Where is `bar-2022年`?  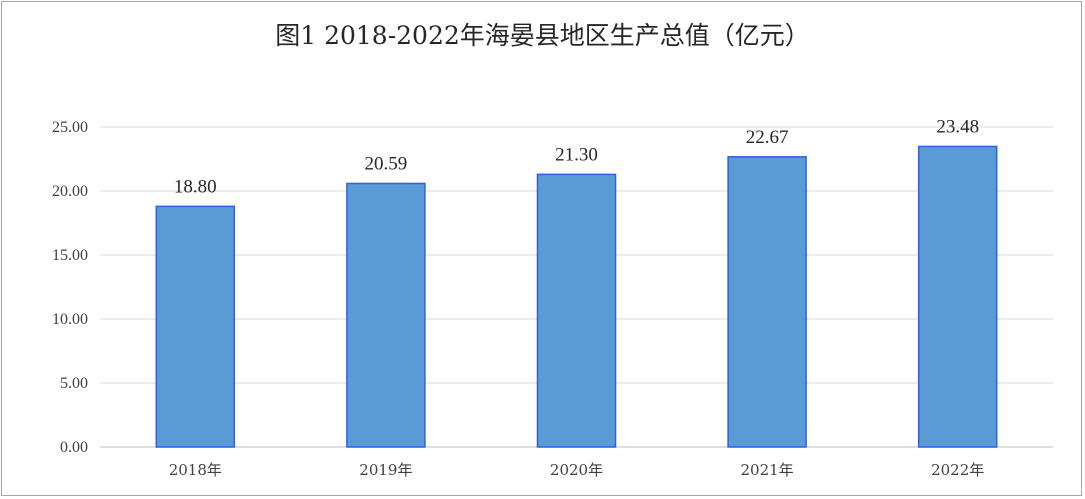 bar-2022年 is located at coordinates (957, 296).